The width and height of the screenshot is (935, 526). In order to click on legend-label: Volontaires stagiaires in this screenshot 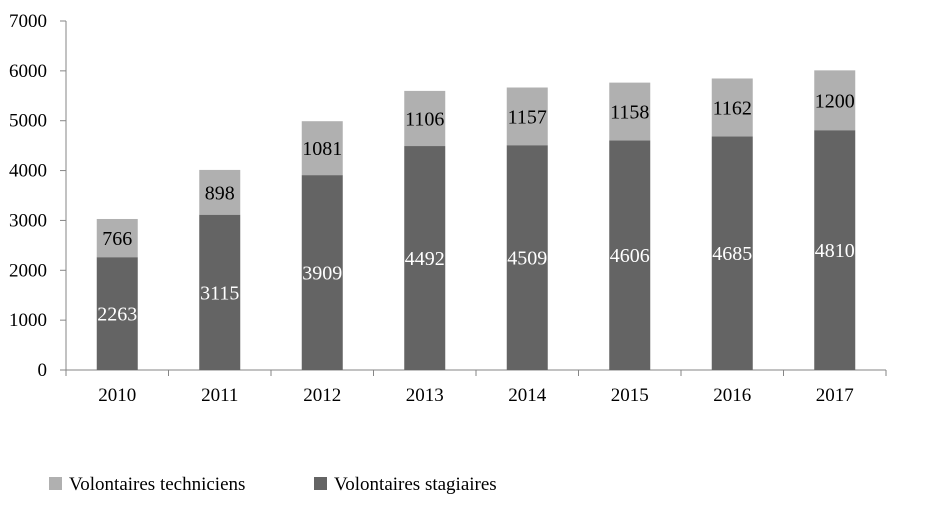, I will do `click(415, 484)`.